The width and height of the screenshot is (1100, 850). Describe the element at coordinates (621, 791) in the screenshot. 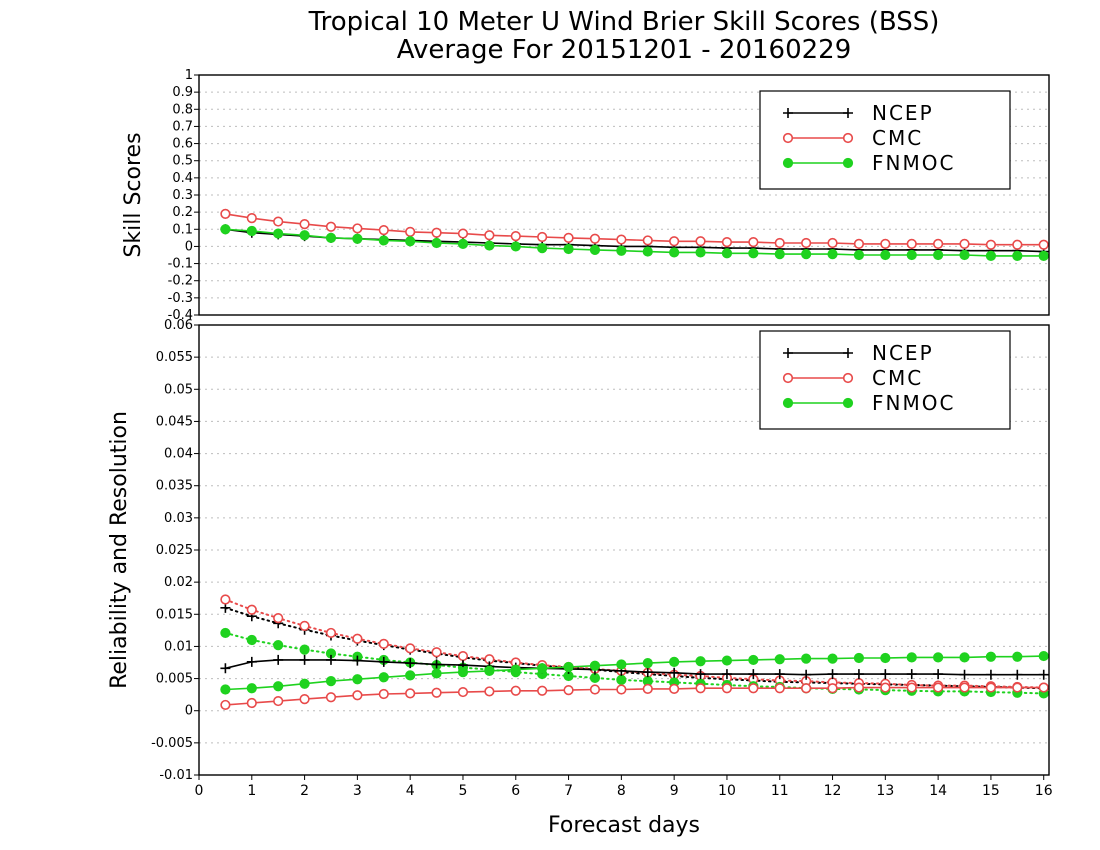

I see `bottom-x-tick-label: 8` at that location.